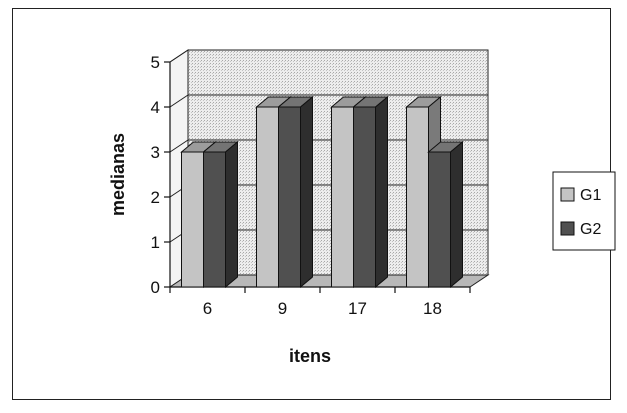 The width and height of the screenshot is (627, 413). I want to click on x-tick-label: 6, so click(207, 308).